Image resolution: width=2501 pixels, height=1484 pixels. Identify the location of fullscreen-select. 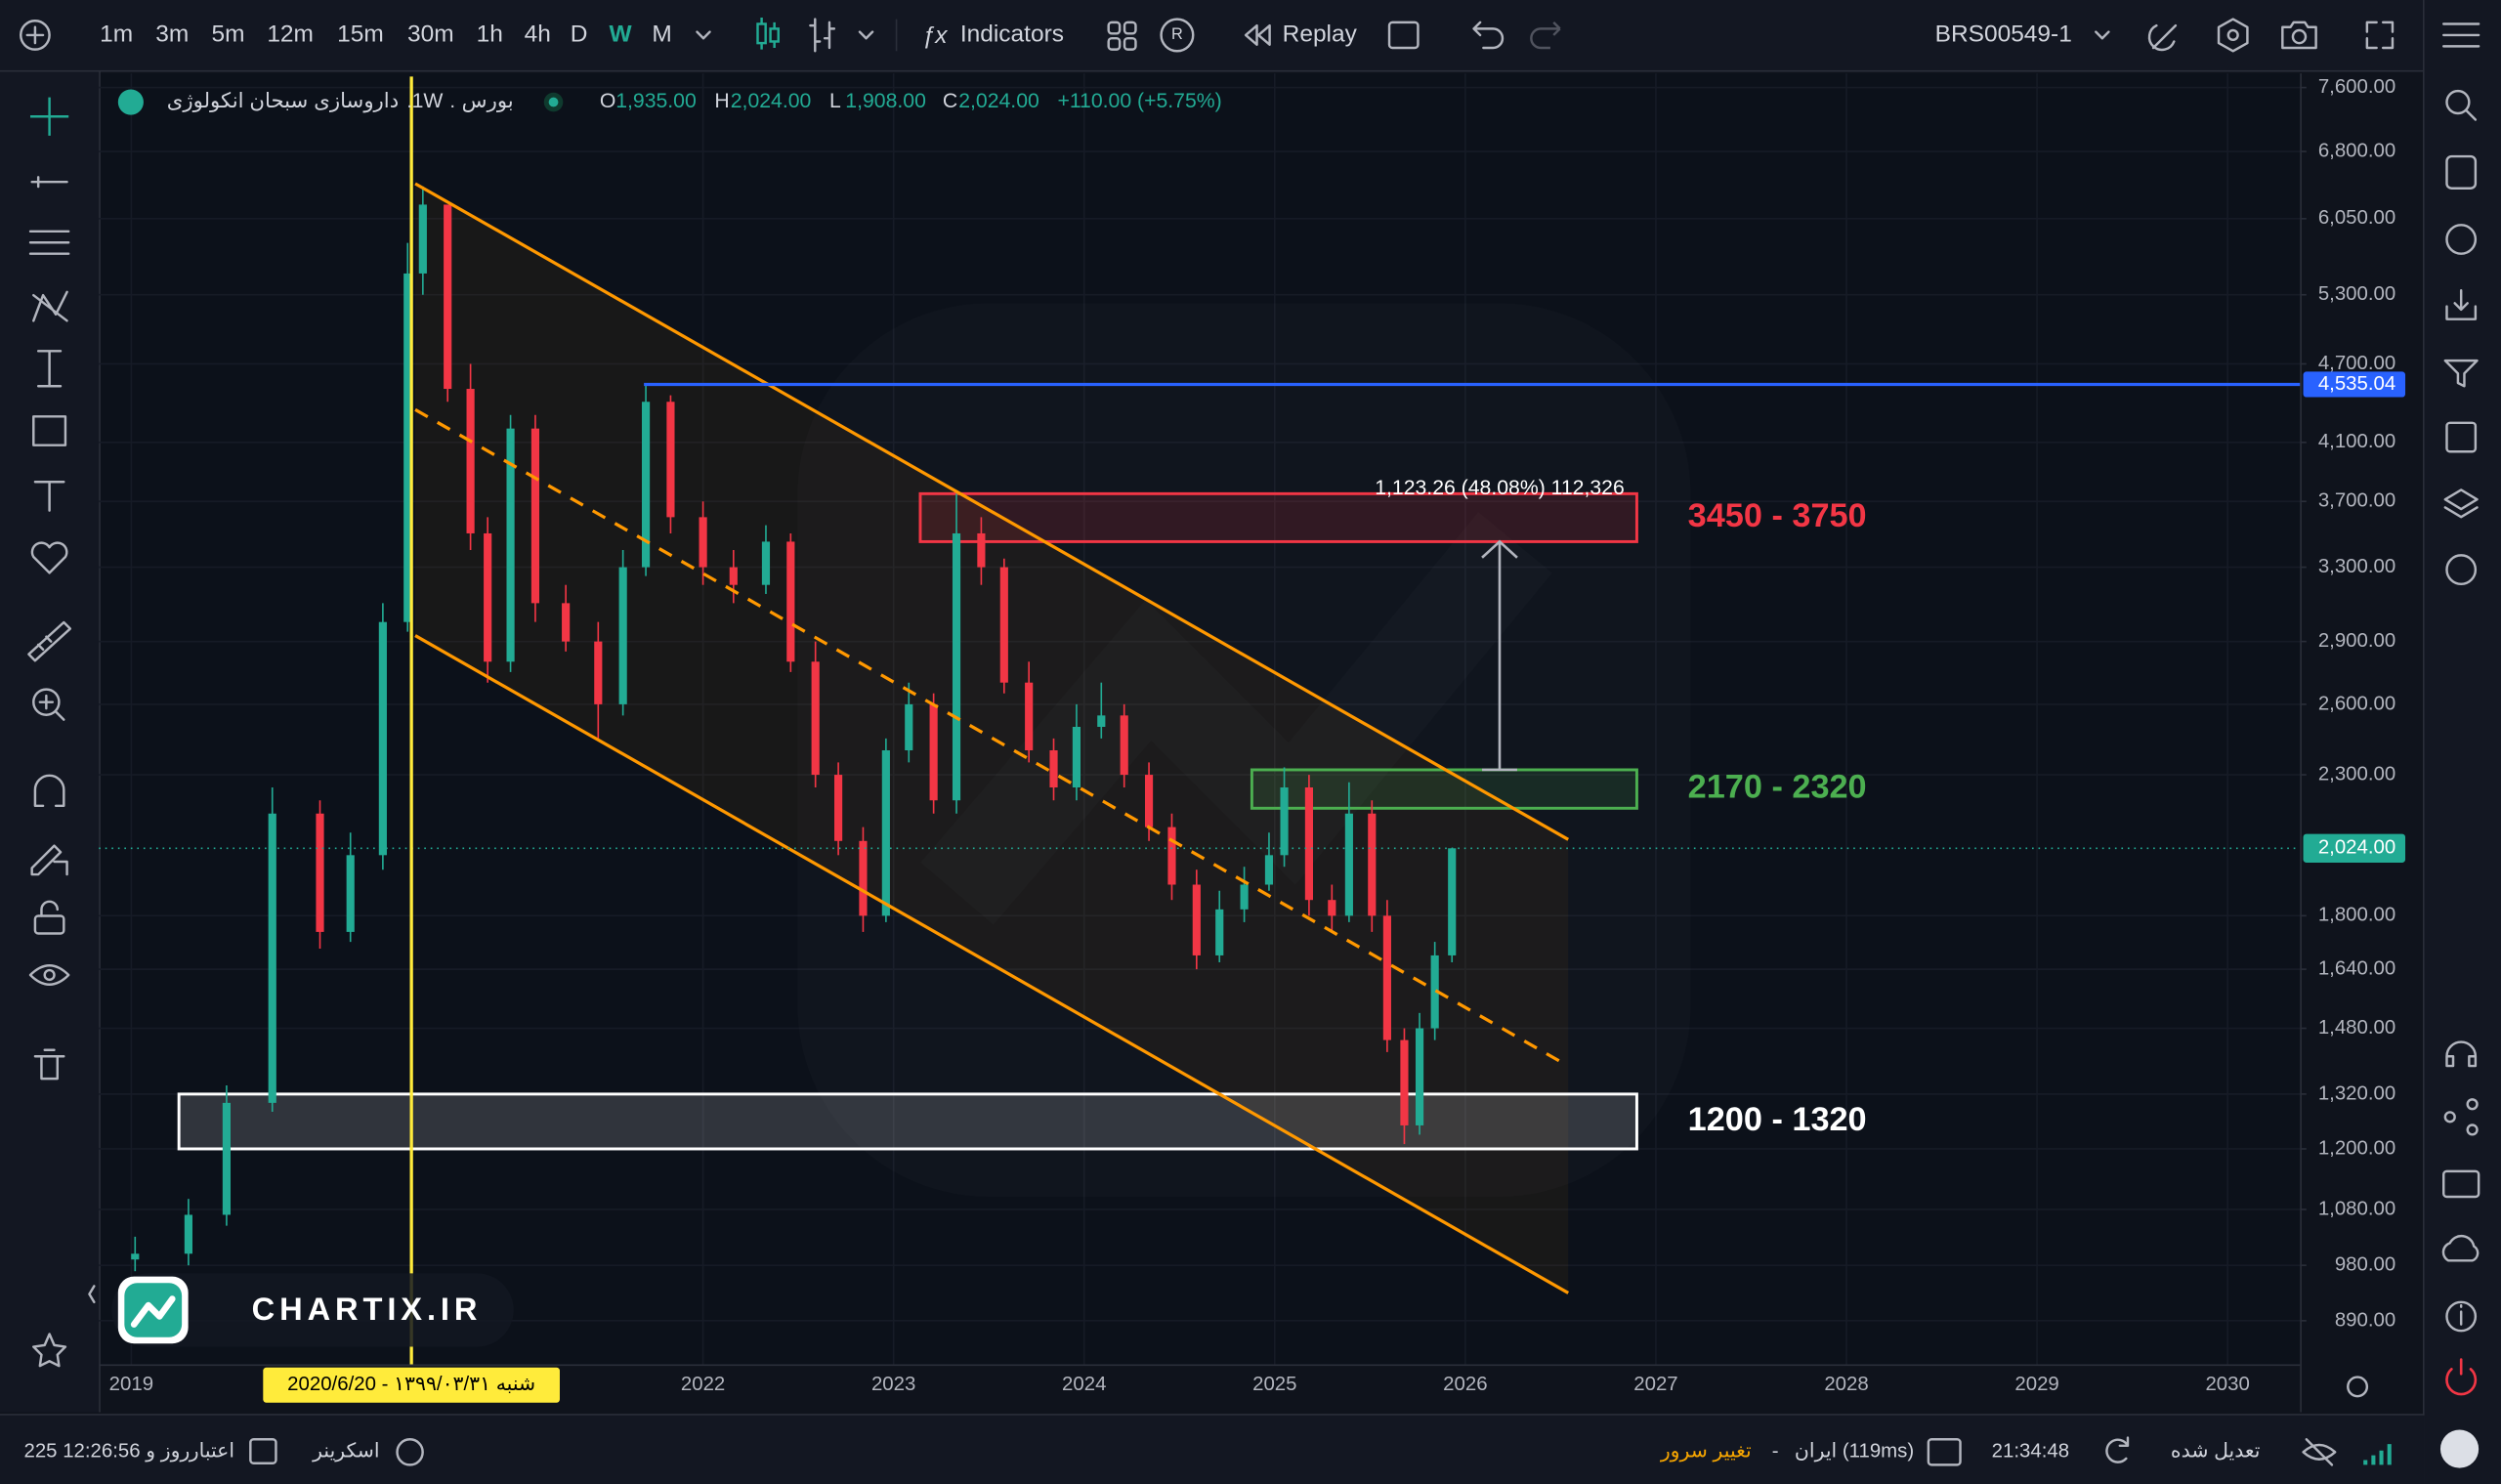
(1403, 35).